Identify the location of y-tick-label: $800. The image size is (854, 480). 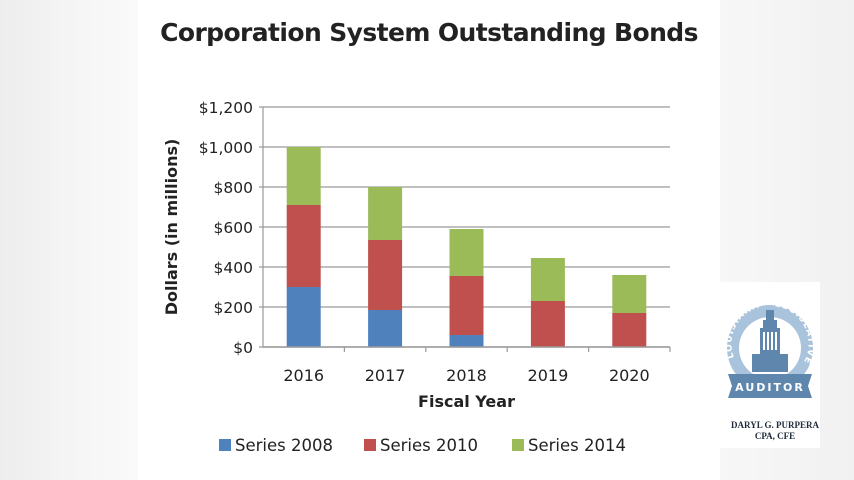
(233, 188).